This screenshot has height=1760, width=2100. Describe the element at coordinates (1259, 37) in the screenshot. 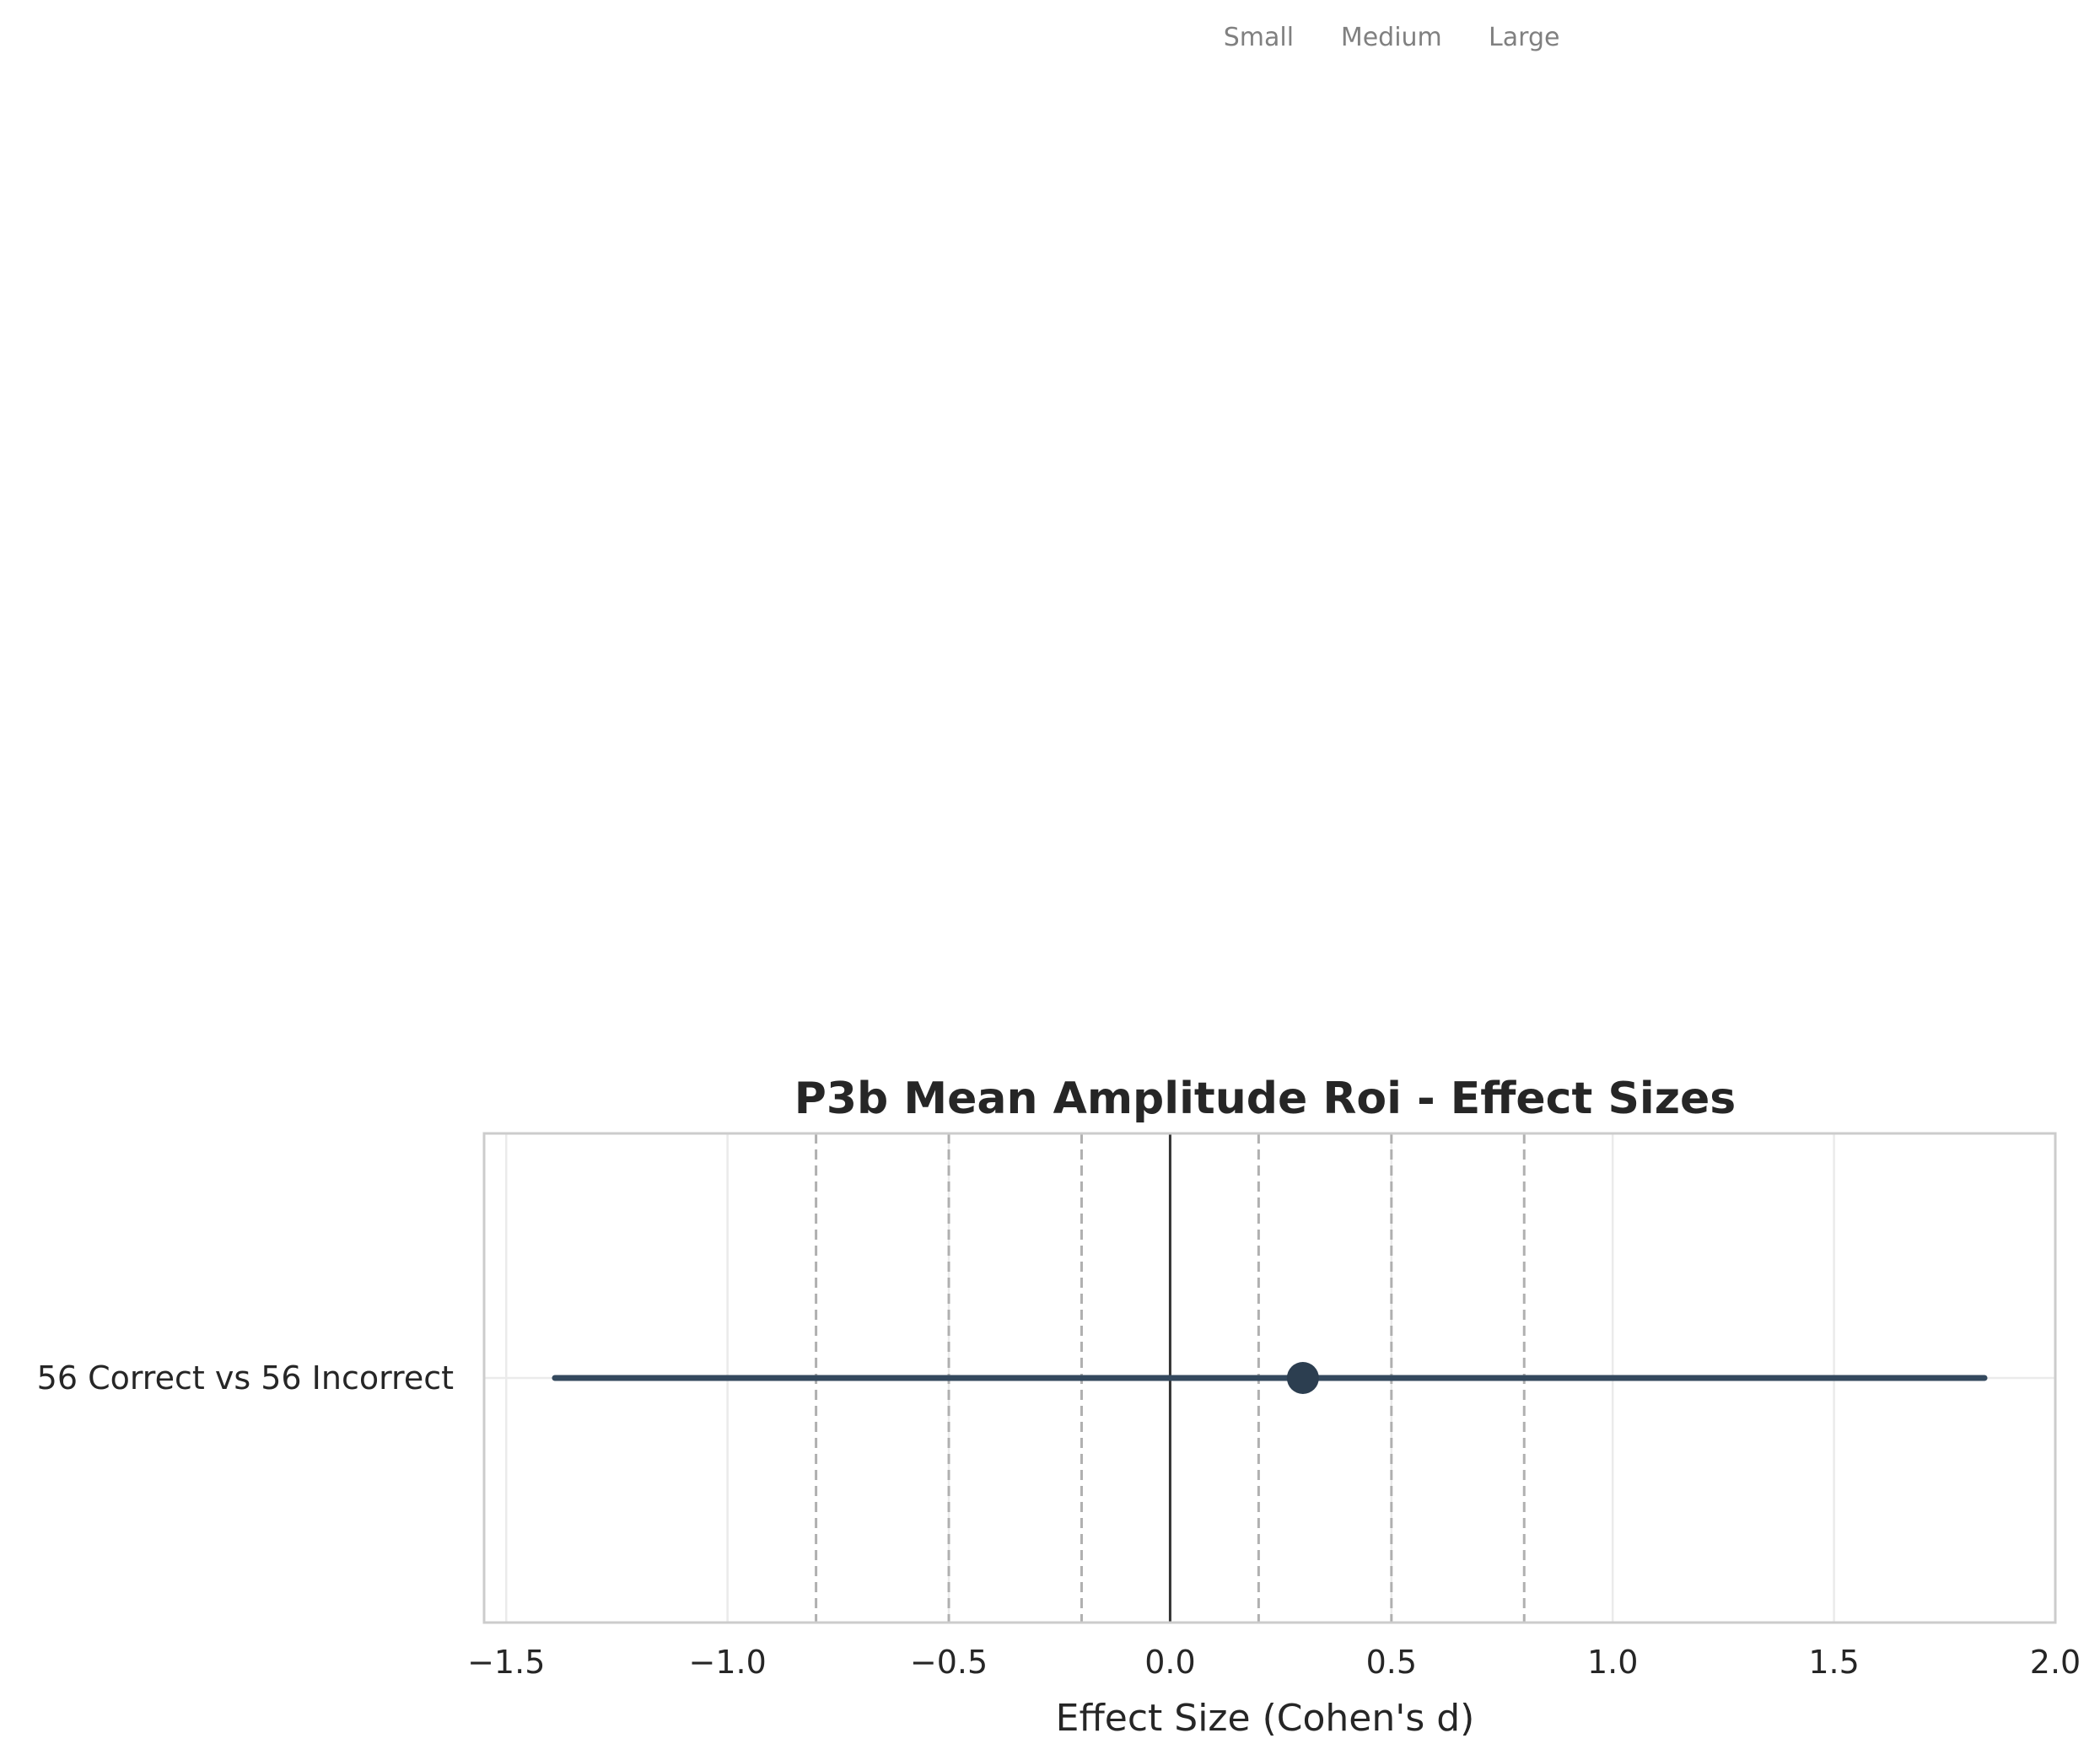

I see `ref-label-small: Small` at that location.